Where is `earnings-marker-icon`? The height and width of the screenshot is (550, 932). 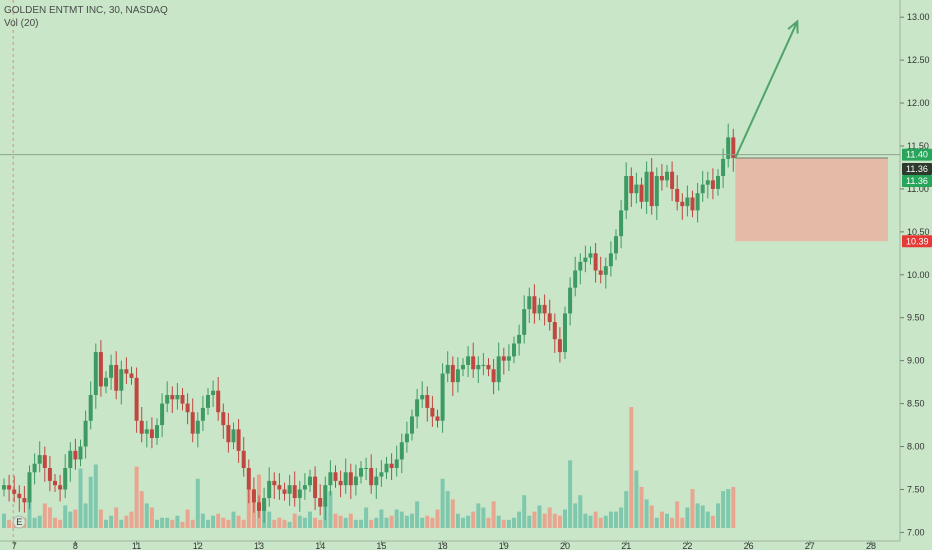
earnings-marker-icon is located at coordinates (19, 522).